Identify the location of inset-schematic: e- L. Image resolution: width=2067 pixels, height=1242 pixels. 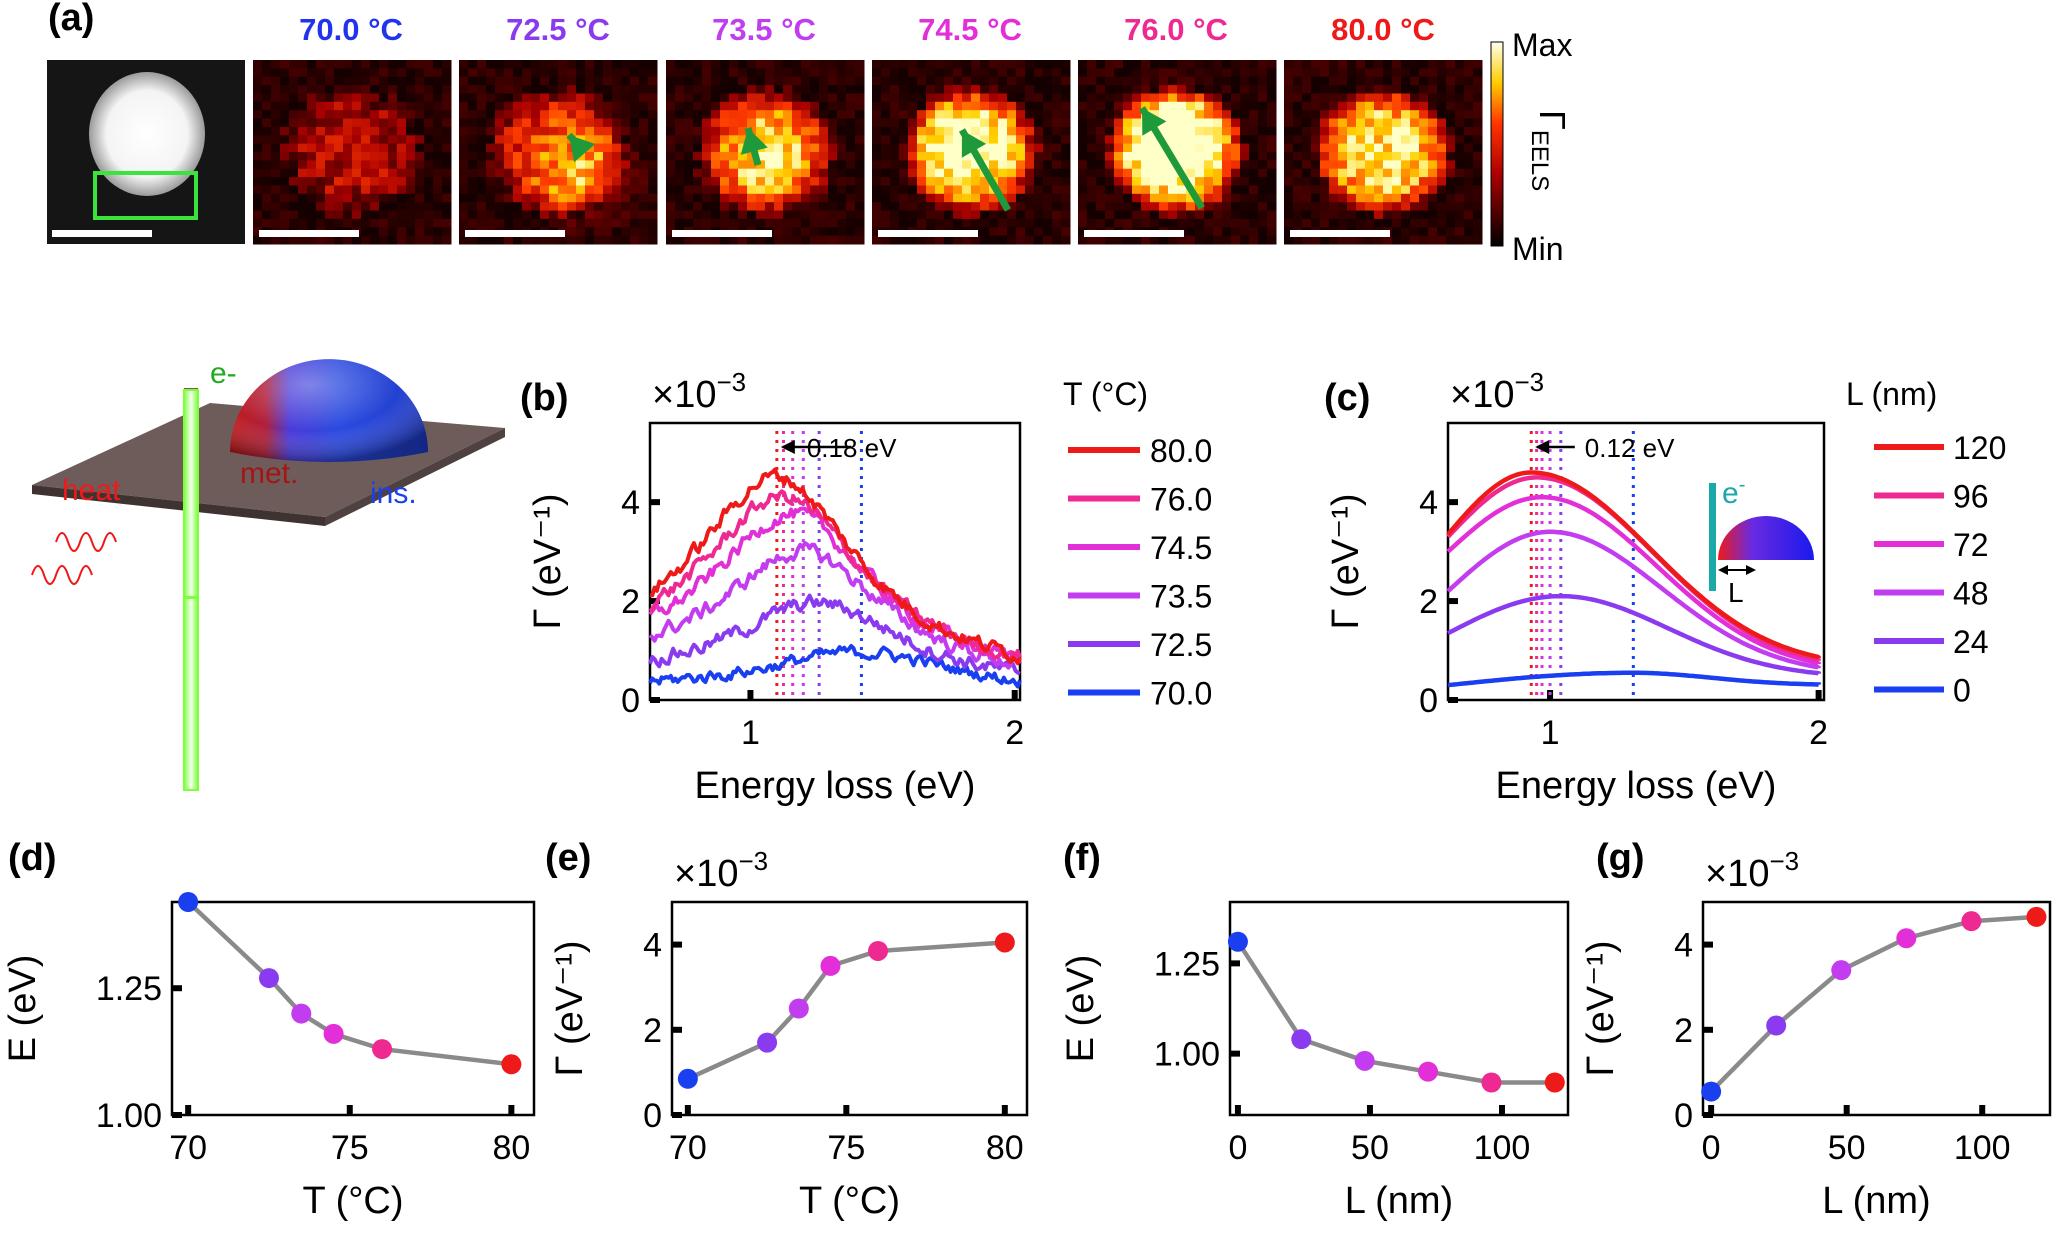
(1761, 541).